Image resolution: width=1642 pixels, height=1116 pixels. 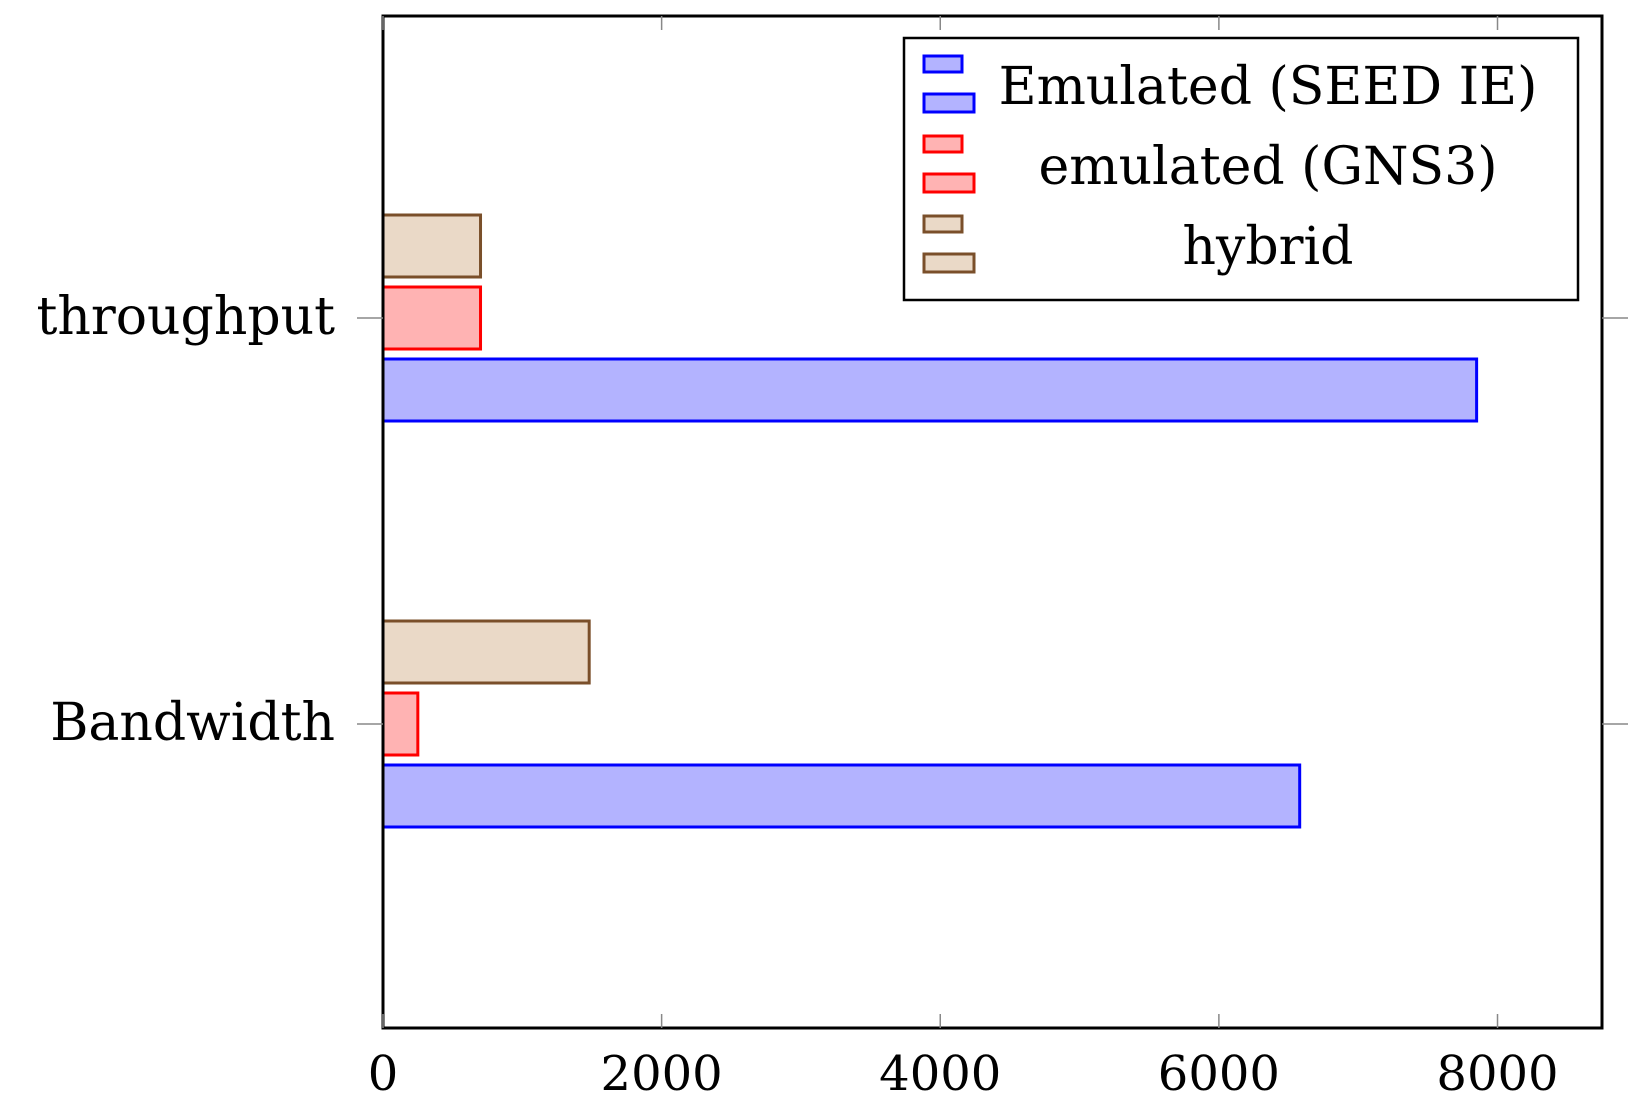 I want to click on category-label: Bandwidth, so click(x=192, y=723).